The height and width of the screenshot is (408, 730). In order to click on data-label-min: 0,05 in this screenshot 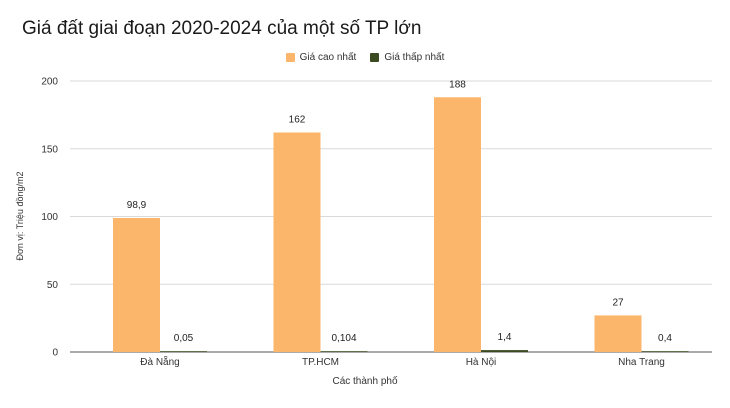, I will do `click(184, 338)`.